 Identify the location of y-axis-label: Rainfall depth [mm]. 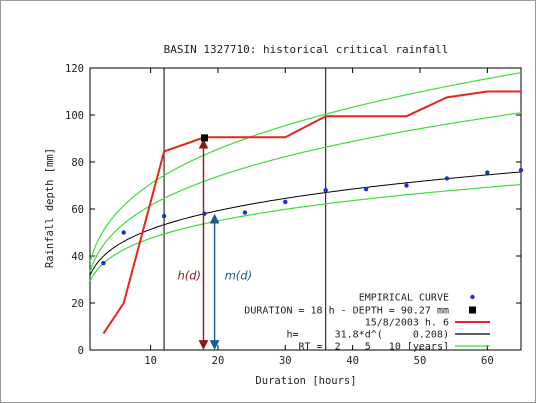
(50, 208).